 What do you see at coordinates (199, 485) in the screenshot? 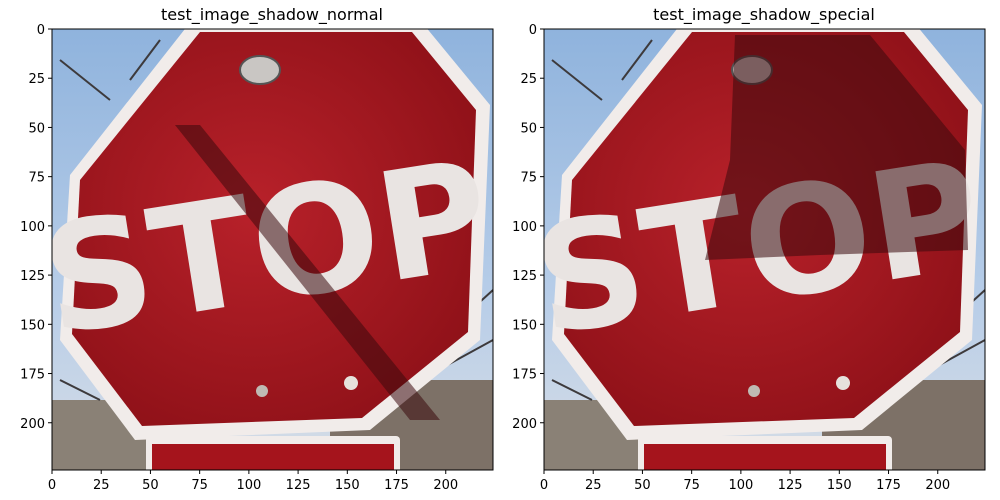
I see `left-x-tick-label: 75` at bounding box center [199, 485].